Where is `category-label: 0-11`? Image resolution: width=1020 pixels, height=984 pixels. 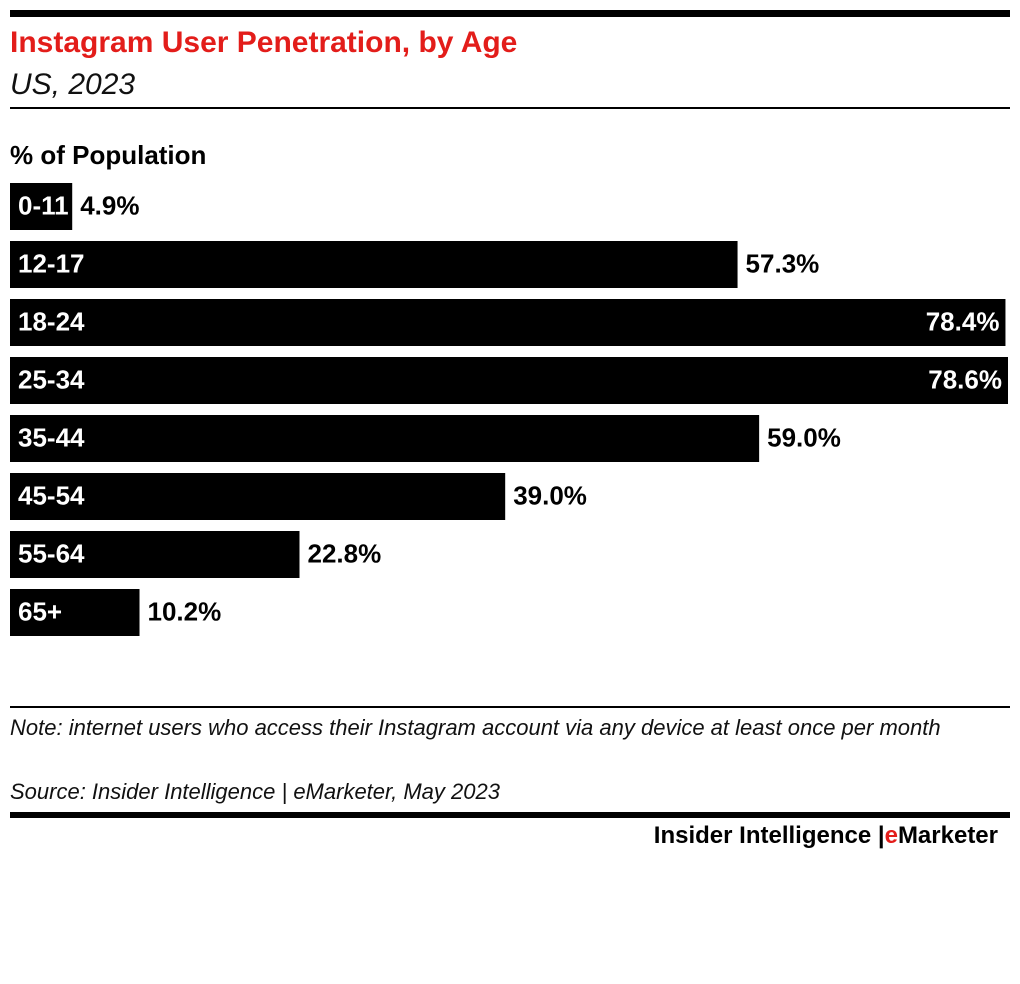 category-label: 0-11 is located at coordinates (43, 205).